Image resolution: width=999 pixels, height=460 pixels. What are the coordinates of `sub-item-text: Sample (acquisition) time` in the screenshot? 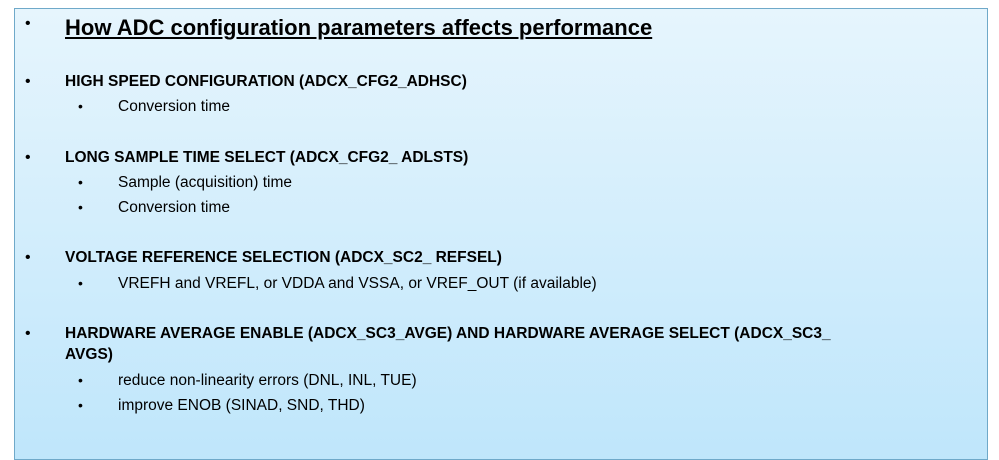 It's located at (205, 182).